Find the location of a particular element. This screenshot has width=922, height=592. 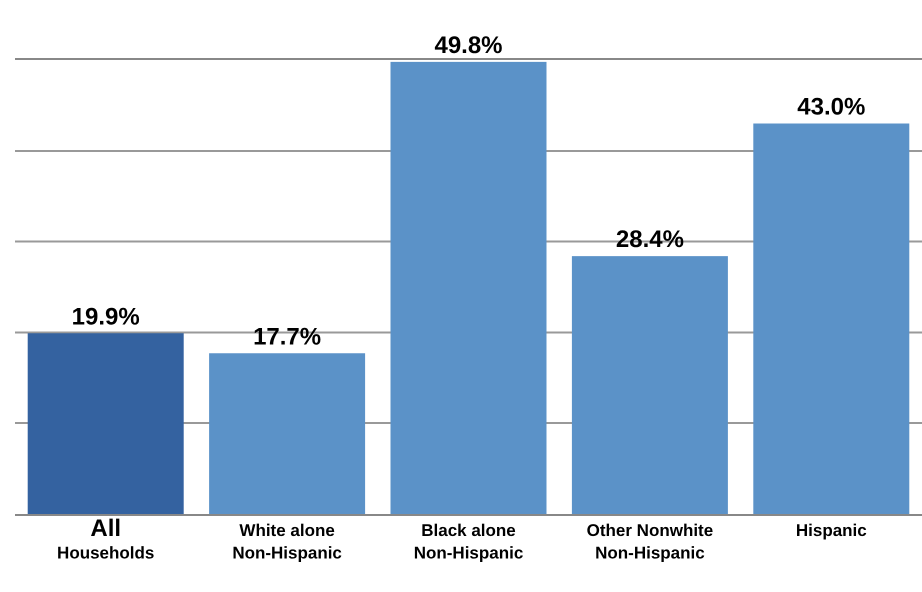

data-label: 28.4% is located at coordinates (650, 240).